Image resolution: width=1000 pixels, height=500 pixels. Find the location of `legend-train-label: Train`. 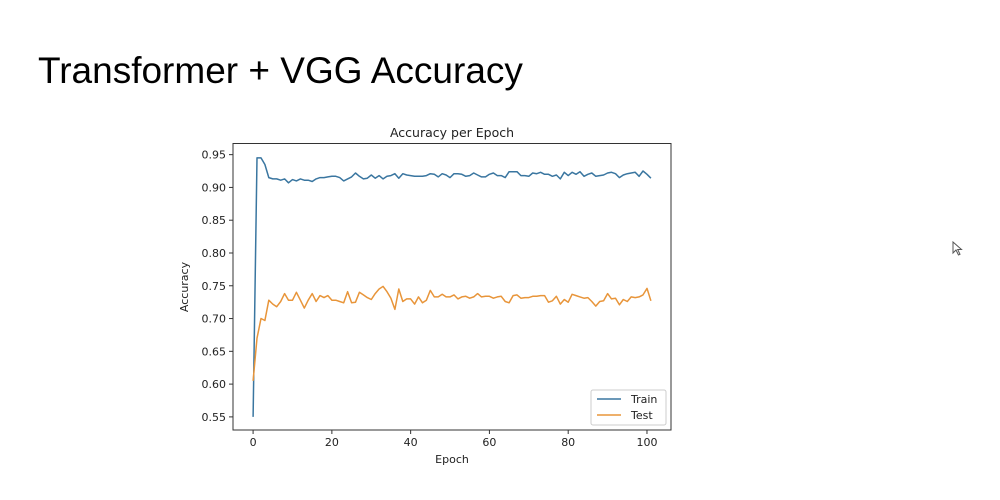

legend-train-label: Train is located at coordinates (643, 399).